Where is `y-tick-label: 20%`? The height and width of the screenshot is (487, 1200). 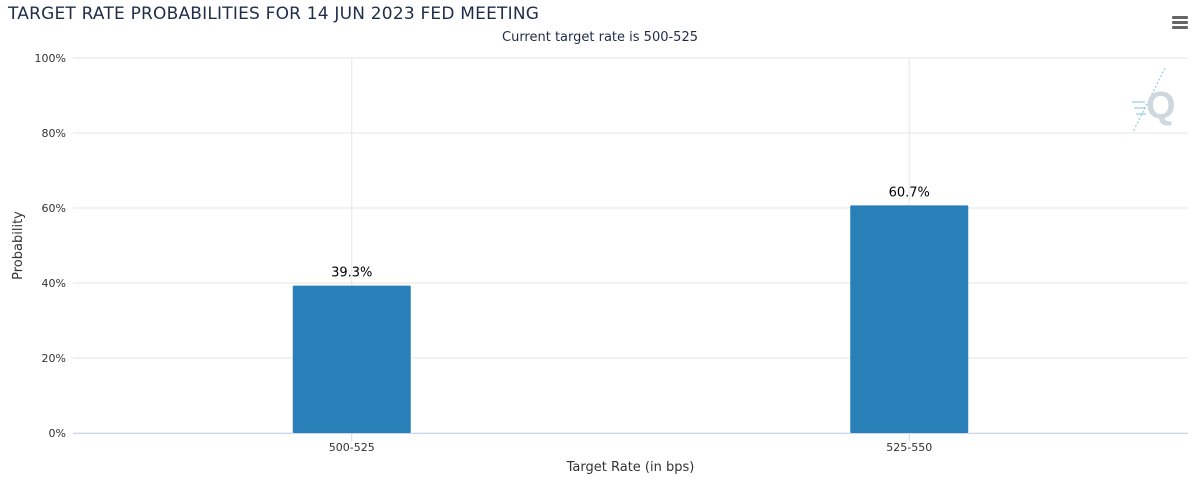 y-tick-label: 20% is located at coordinates (54, 358).